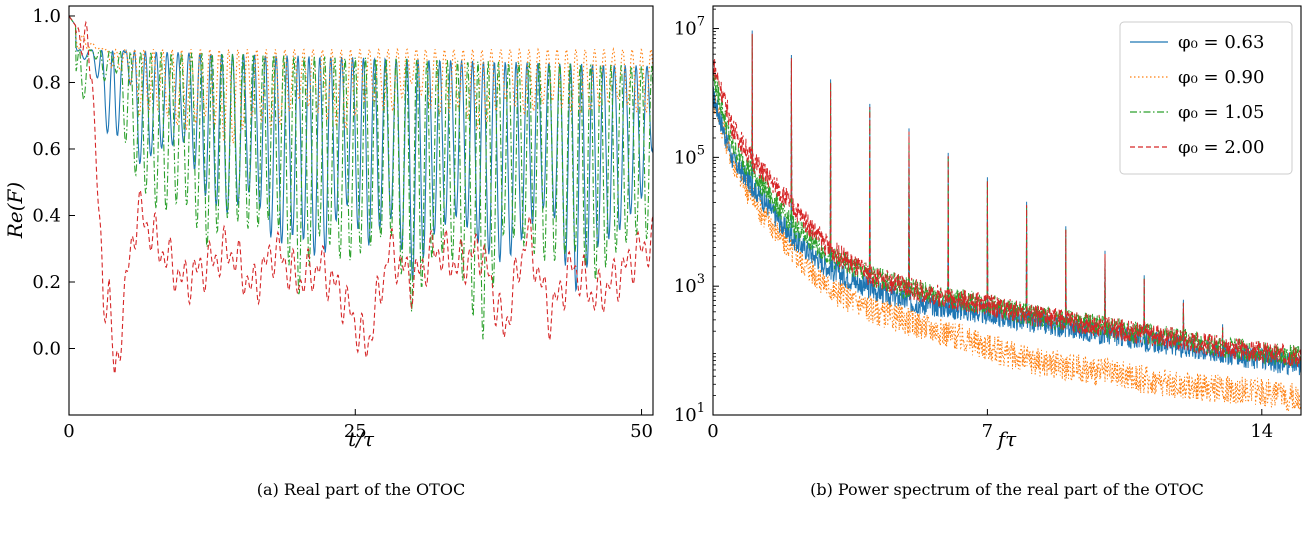 Image resolution: width=1307 pixels, height=535 pixels. What do you see at coordinates (68, 431) in the screenshot?
I see `panel-a-x-tick-label: 0` at bounding box center [68, 431].